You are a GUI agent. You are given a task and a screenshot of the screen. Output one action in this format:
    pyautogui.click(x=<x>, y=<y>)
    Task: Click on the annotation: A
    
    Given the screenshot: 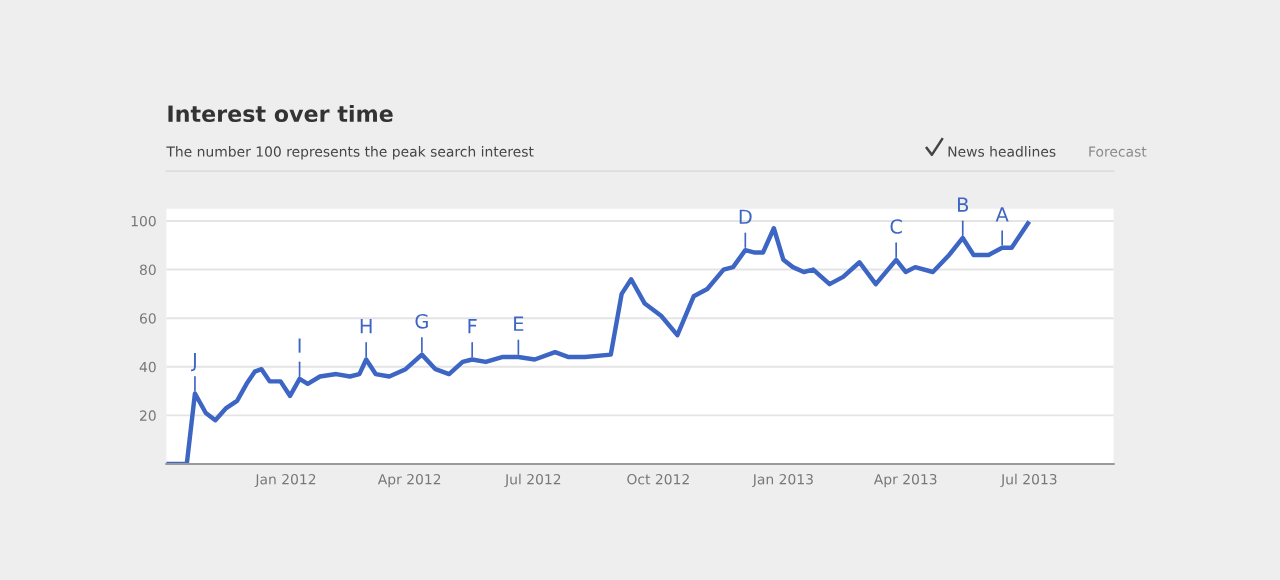 What is the action you would take?
    pyautogui.click(x=1002, y=214)
    